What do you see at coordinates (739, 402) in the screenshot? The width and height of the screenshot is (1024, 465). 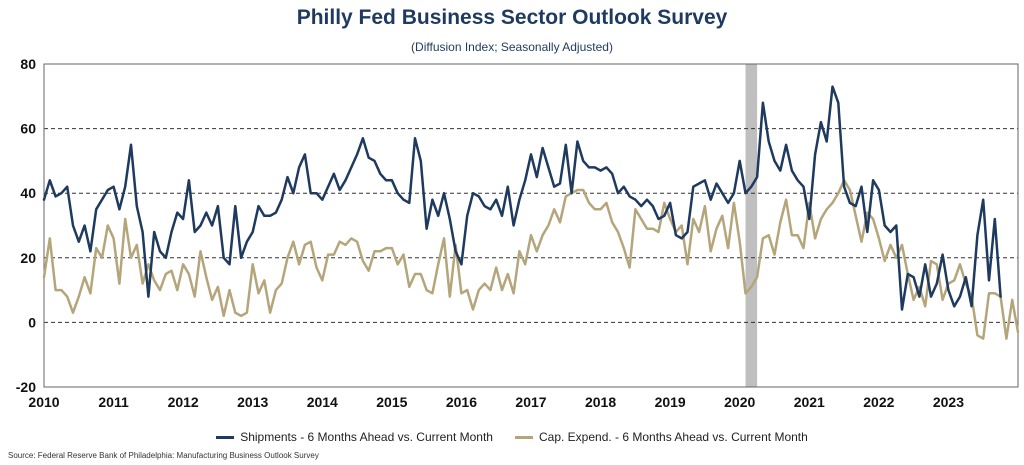 I see `x-tick-label: 2020` at bounding box center [739, 402].